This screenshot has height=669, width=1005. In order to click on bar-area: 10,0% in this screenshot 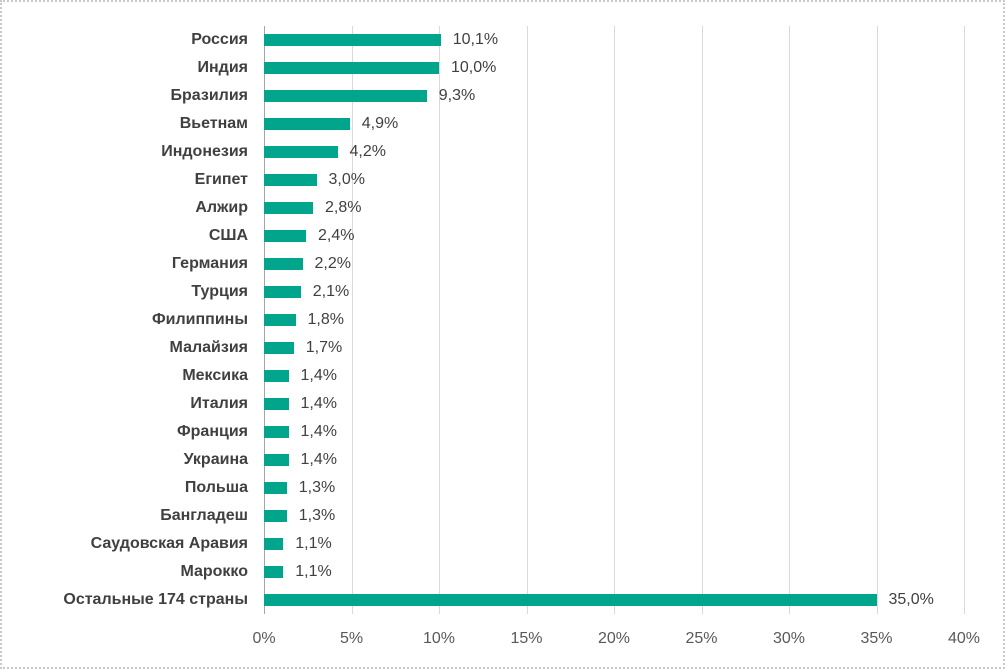, I will do `click(633, 68)`.